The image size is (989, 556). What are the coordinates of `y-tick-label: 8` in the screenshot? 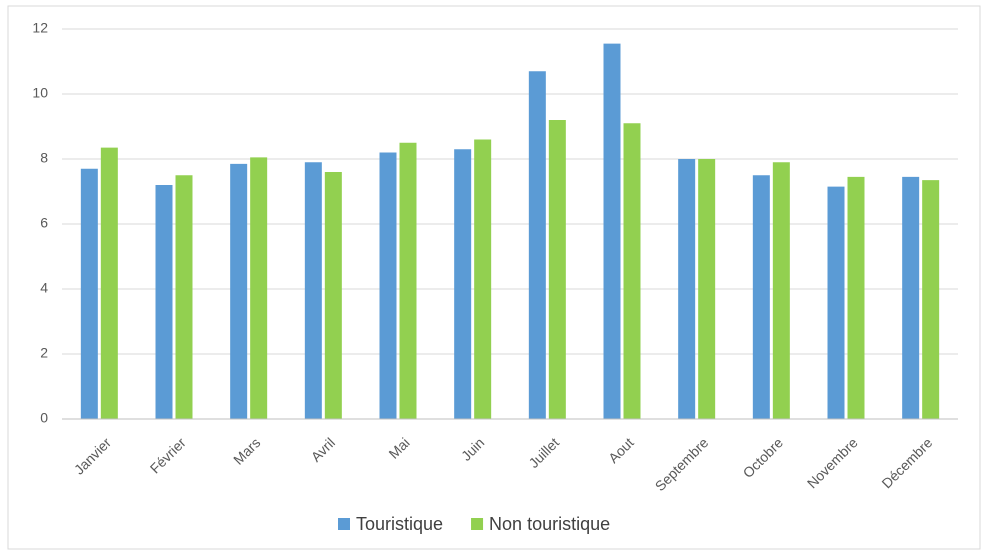 It's located at (44, 158).